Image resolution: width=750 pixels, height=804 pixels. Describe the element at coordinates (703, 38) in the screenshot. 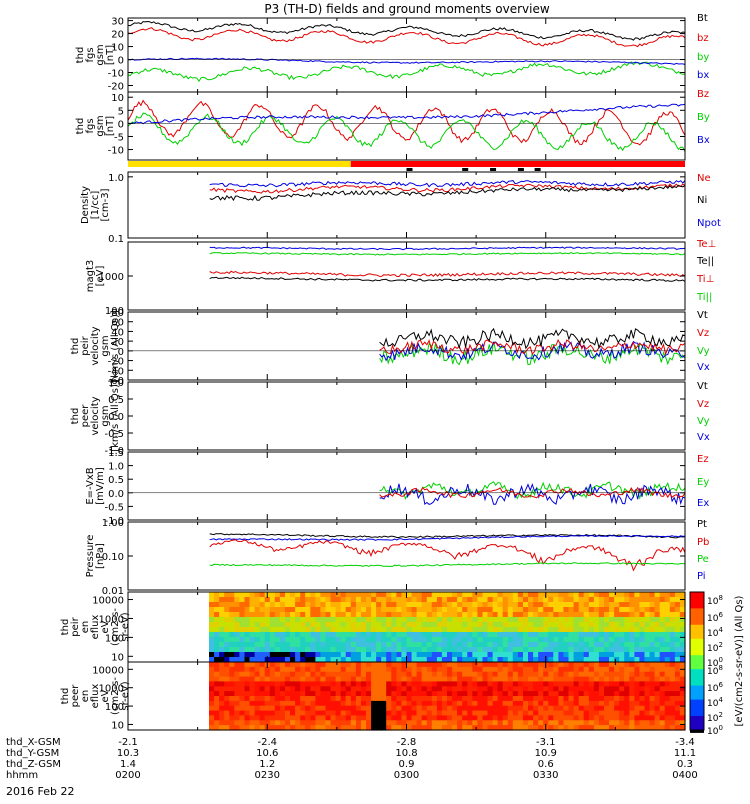

I see `legend-bz: bz` at that location.